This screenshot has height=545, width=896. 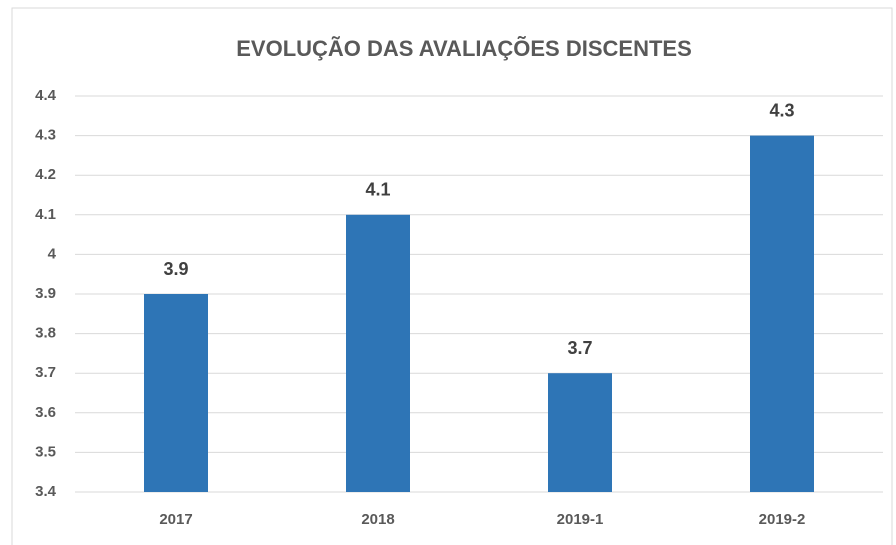 I want to click on data-label: 4.1, so click(x=377, y=190).